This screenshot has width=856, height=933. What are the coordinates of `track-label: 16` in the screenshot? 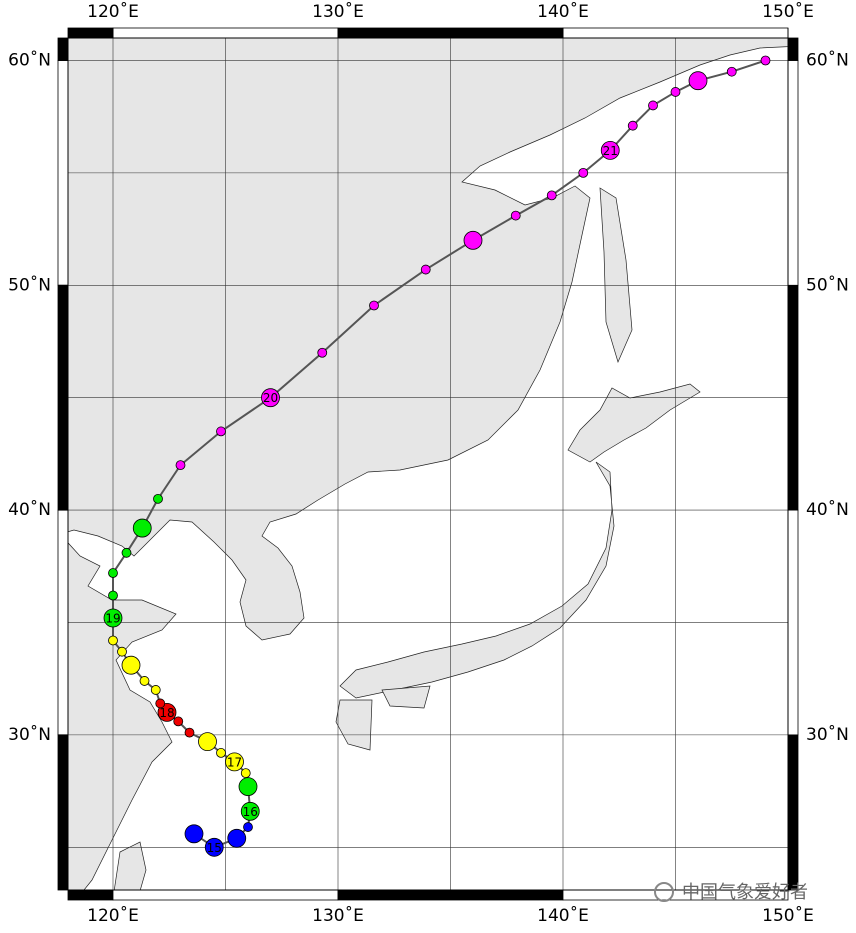 It's located at (250, 812).